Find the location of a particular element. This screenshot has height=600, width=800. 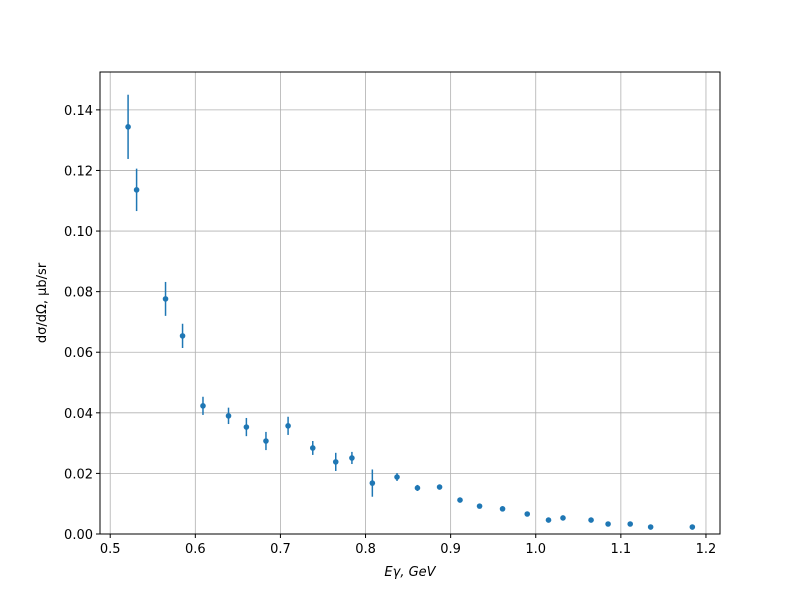

y-tick-label: 0.14 is located at coordinates (78, 111).